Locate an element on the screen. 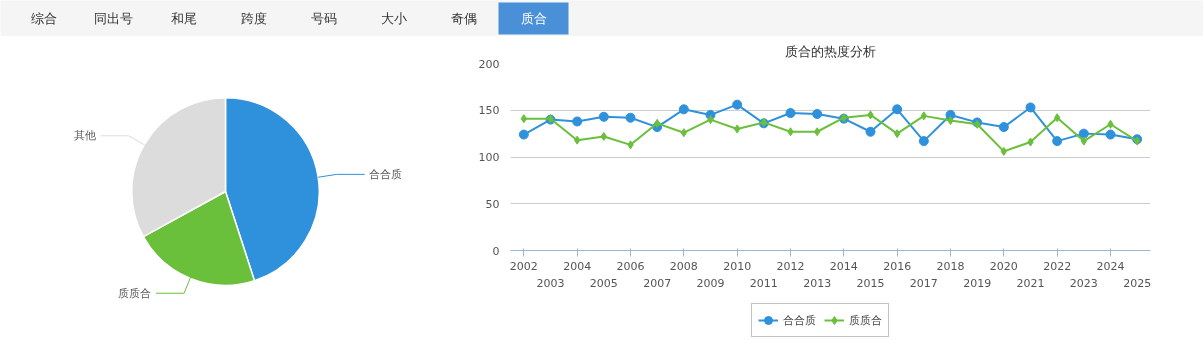  x-tick-label: 2013 is located at coordinates (817, 283).